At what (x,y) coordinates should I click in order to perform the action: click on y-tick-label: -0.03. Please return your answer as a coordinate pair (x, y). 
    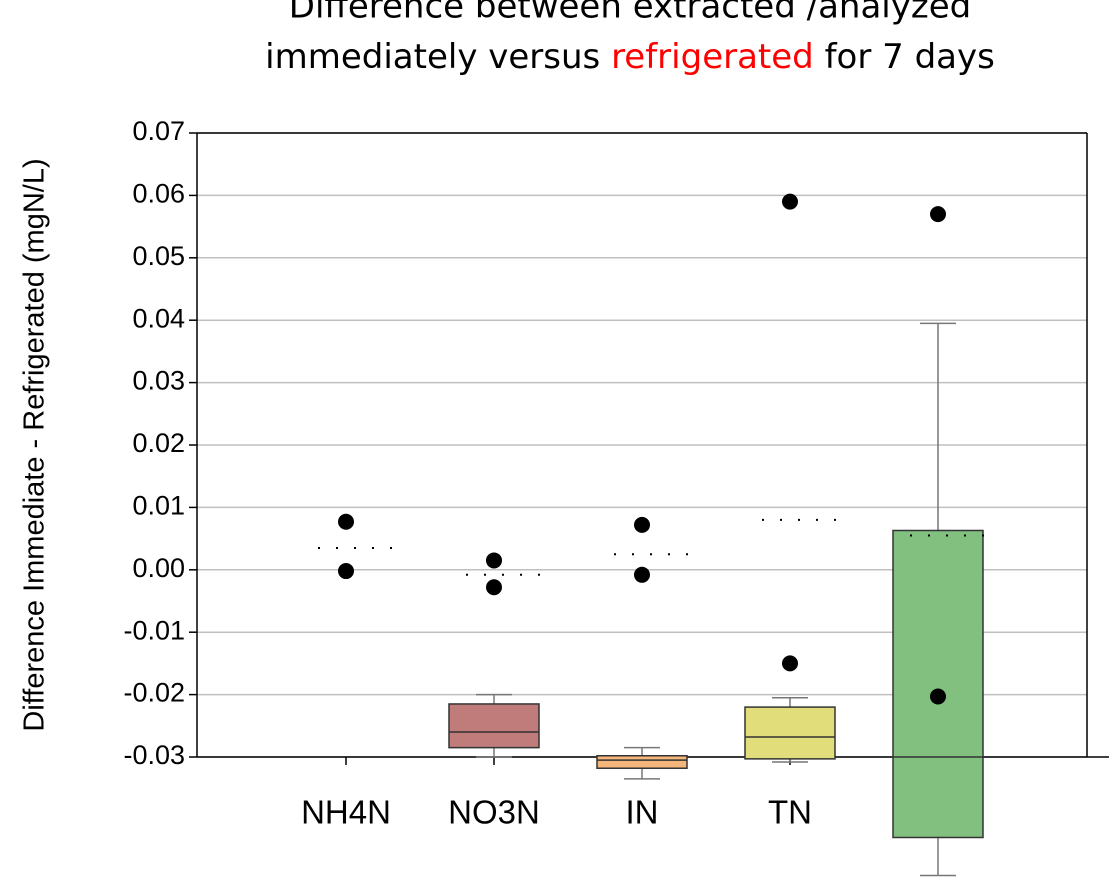
    Looking at the image, I should click on (154, 755).